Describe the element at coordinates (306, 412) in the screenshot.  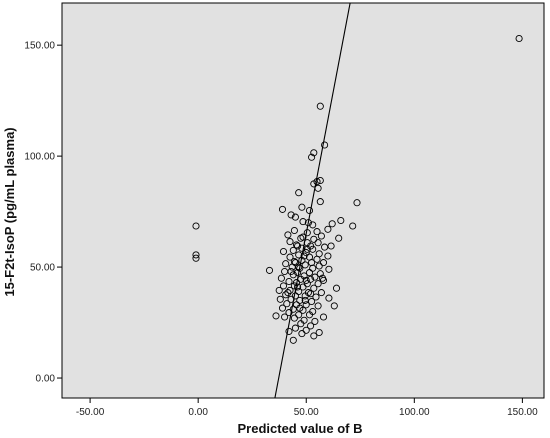
I see `x-tick-label: 50.00` at that location.